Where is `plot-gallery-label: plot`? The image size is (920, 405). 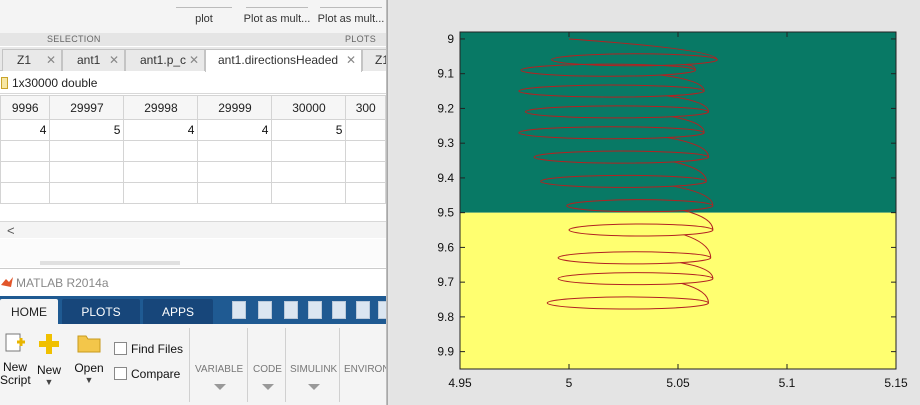
plot-gallery-label: plot is located at coordinates (204, 19).